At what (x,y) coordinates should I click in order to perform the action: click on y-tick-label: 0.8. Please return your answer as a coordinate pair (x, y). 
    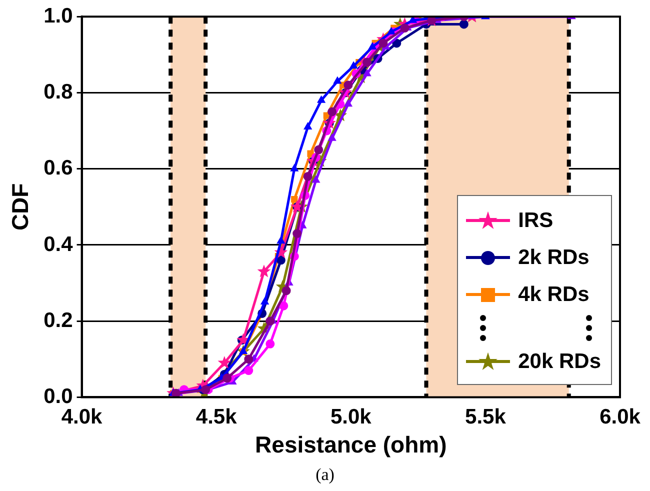
    Looking at the image, I should click on (59, 92).